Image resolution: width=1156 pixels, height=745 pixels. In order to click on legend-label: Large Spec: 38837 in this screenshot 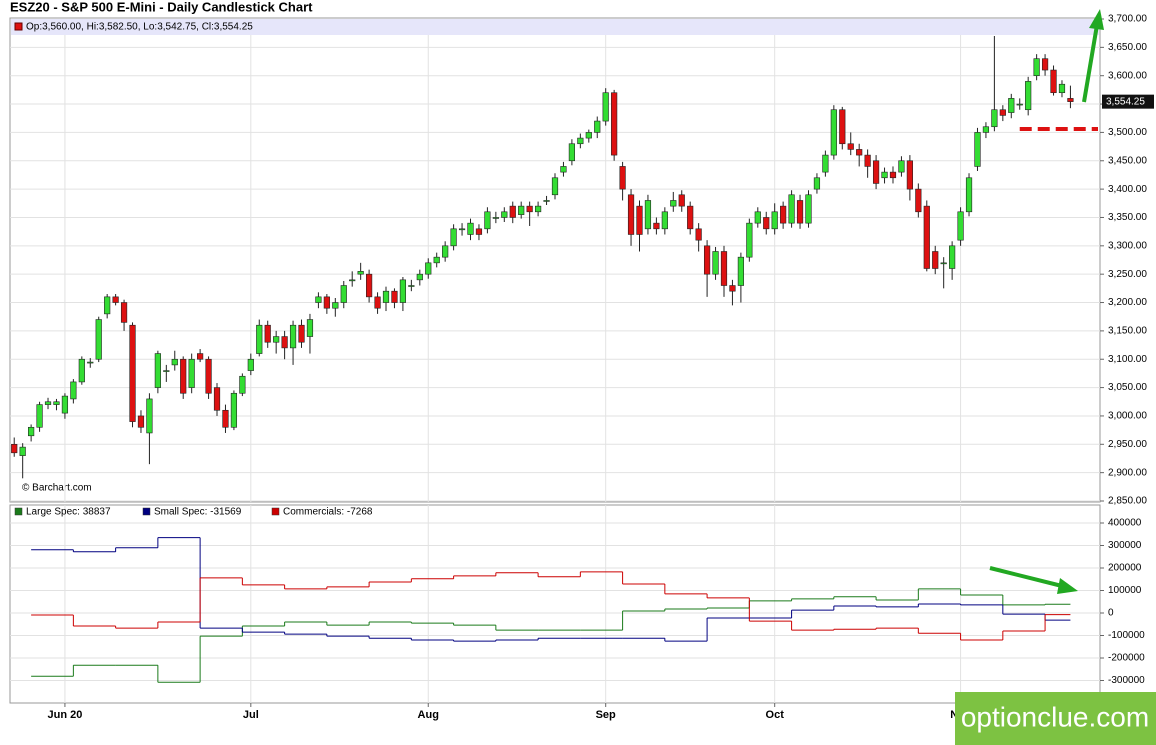, I will do `click(68, 512)`.